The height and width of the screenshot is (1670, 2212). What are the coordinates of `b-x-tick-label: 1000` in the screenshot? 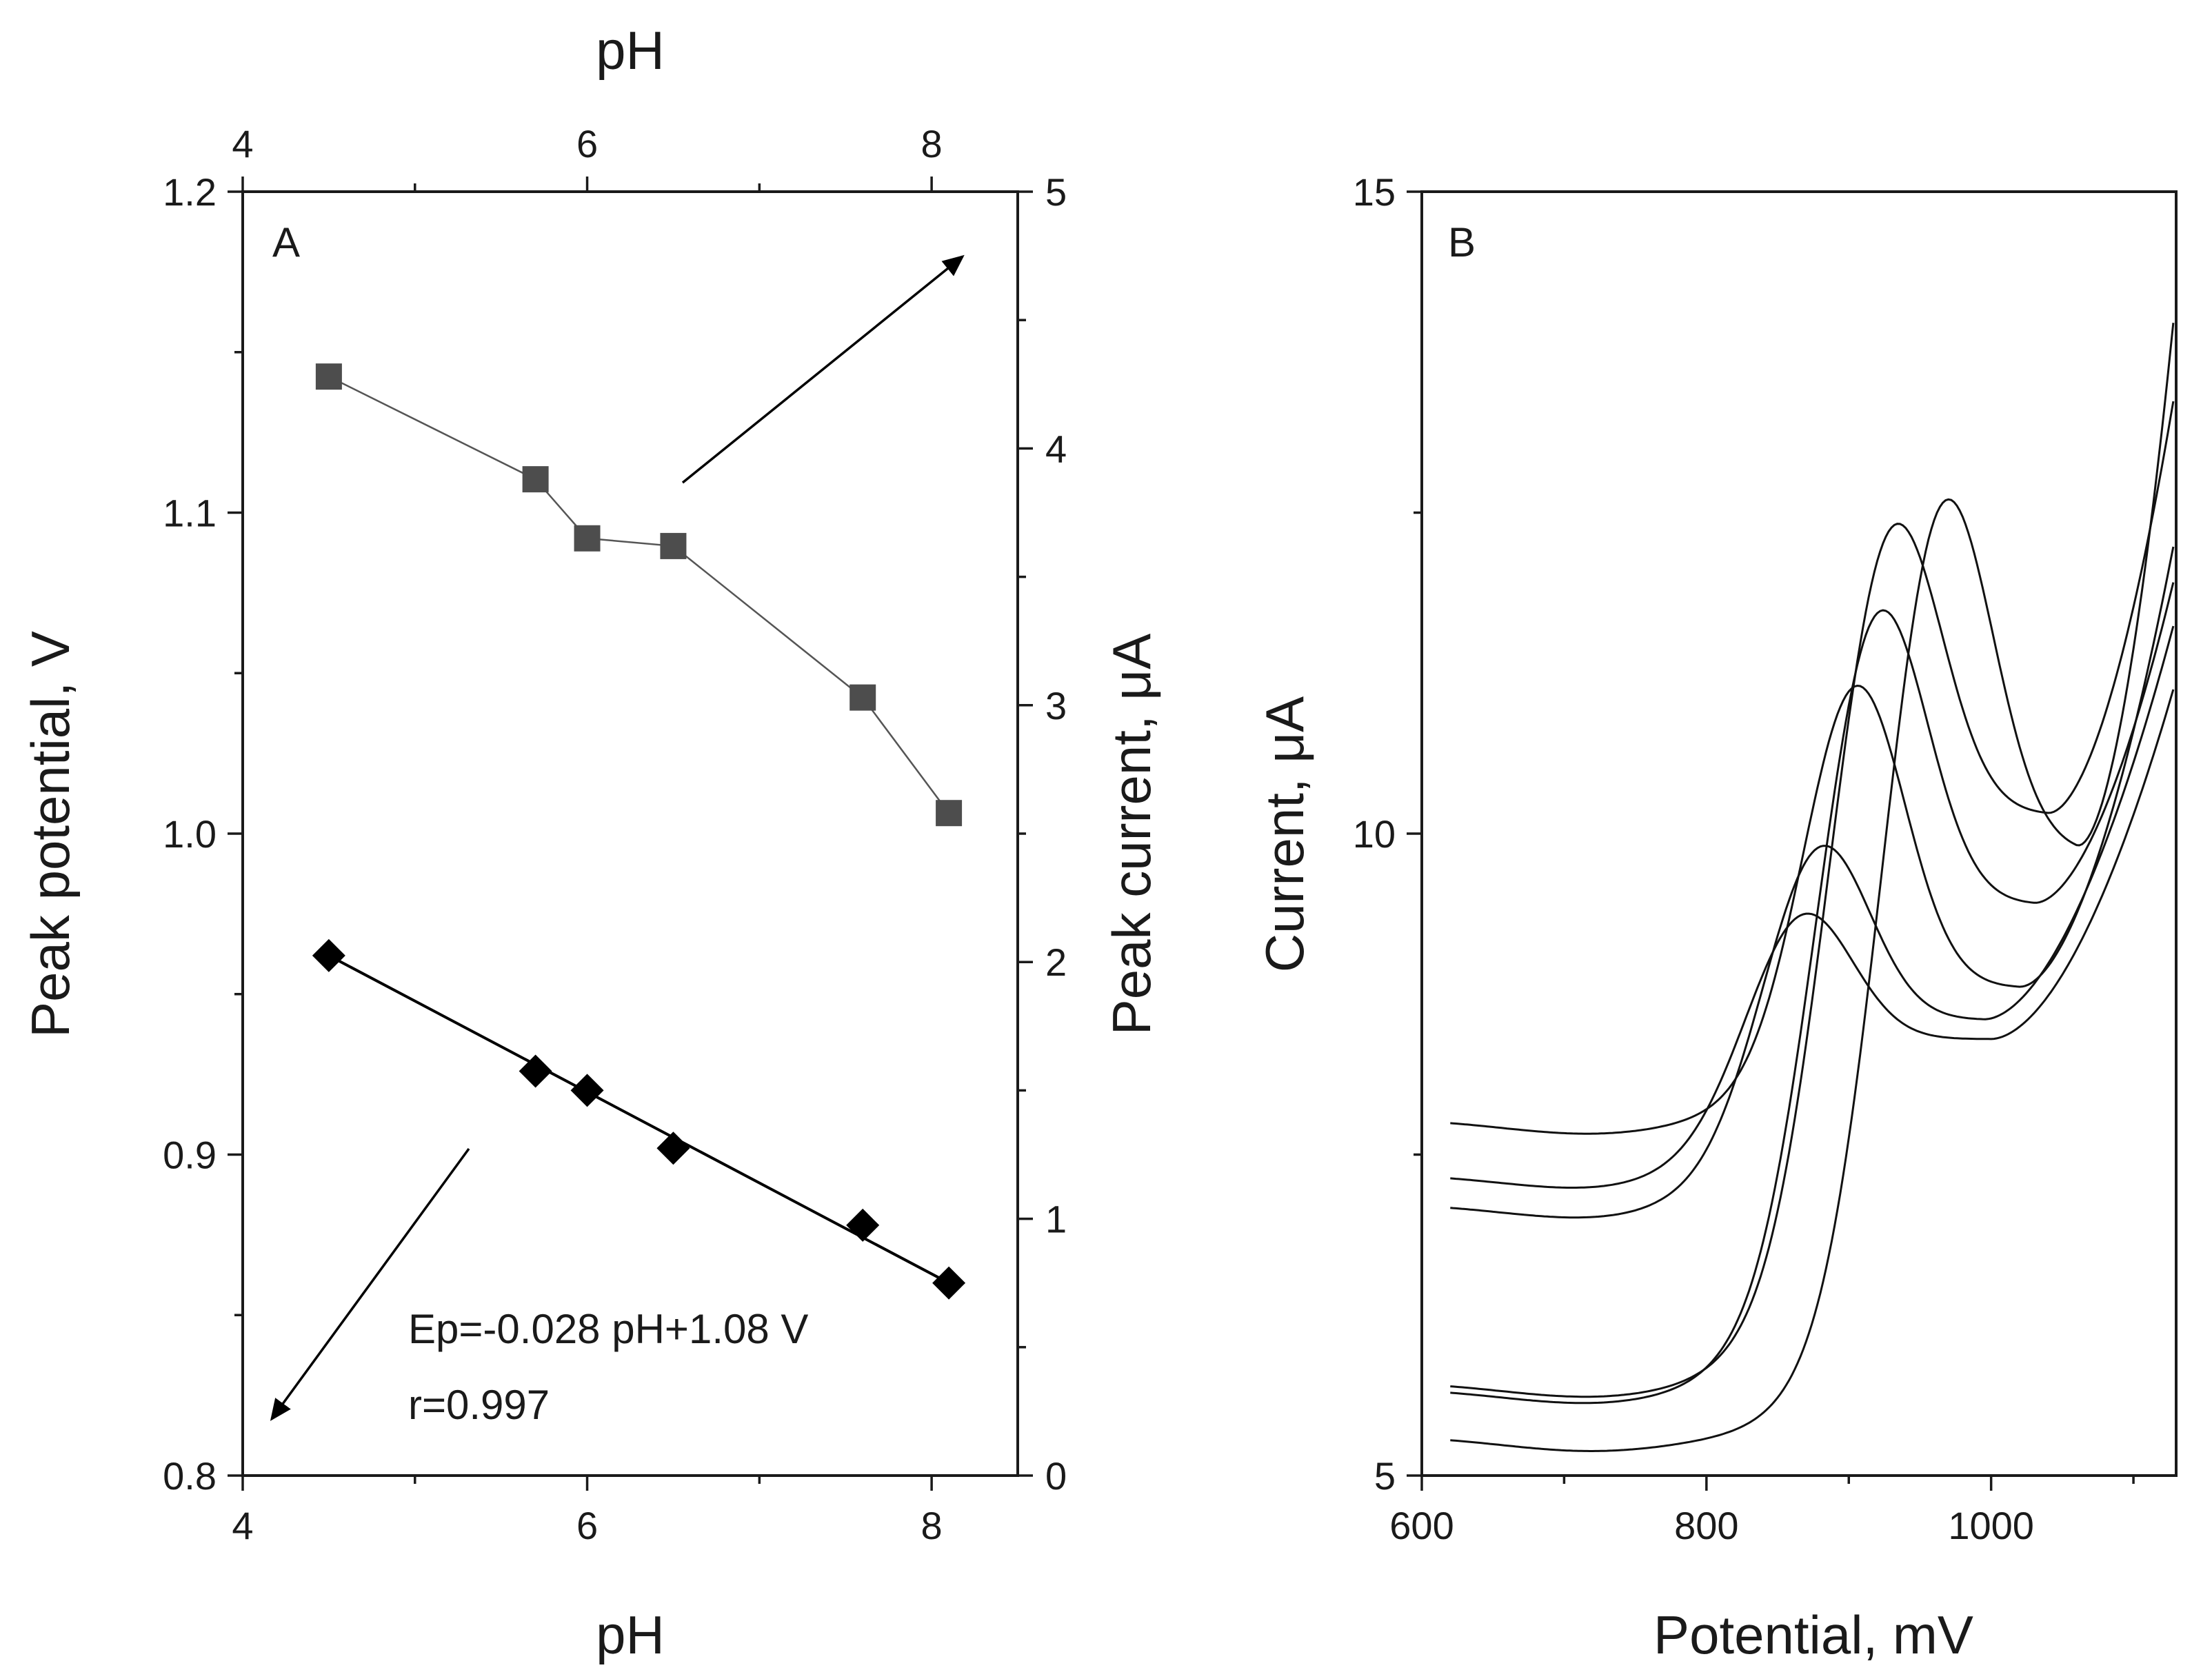 It's located at (1991, 1525).